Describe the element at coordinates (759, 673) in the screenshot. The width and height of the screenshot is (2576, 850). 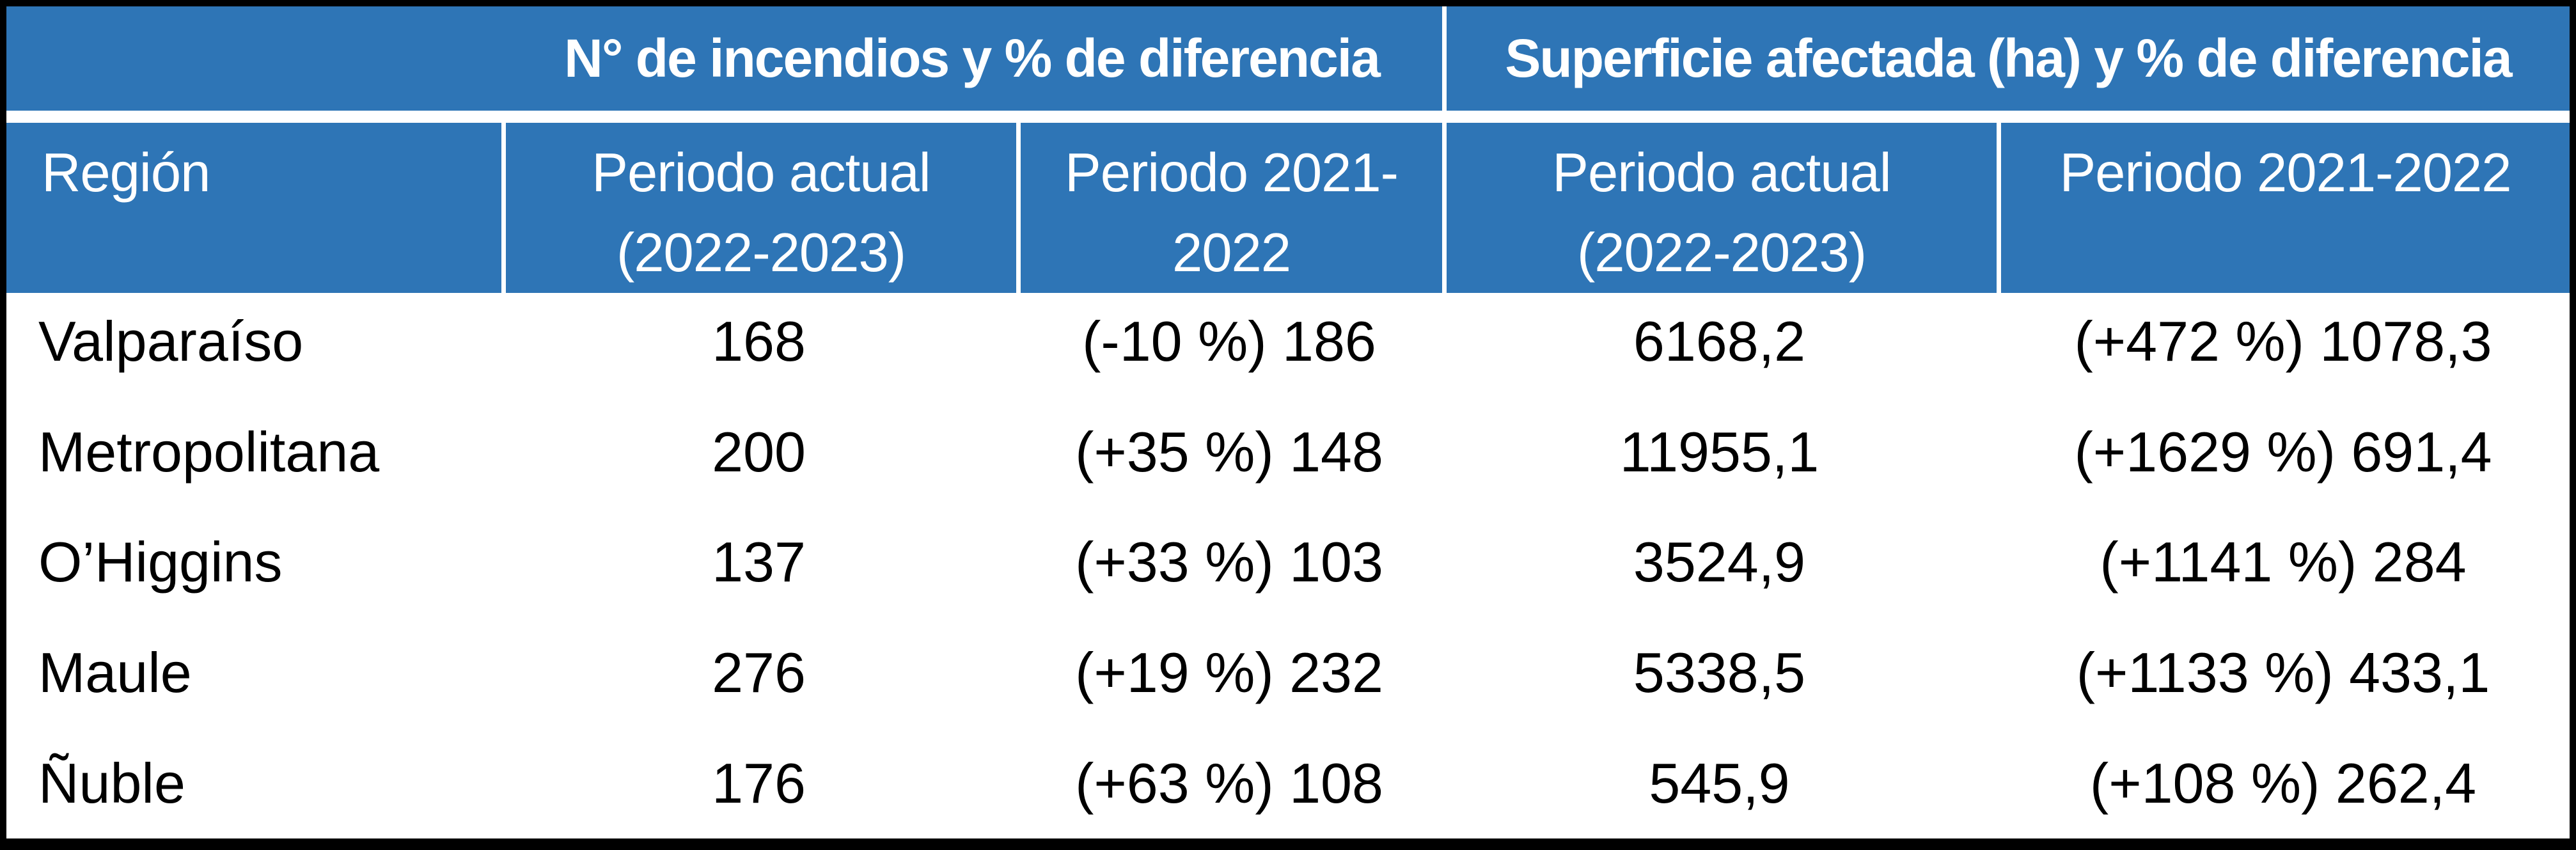
I see `data-cell-fires-current: 276` at that location.